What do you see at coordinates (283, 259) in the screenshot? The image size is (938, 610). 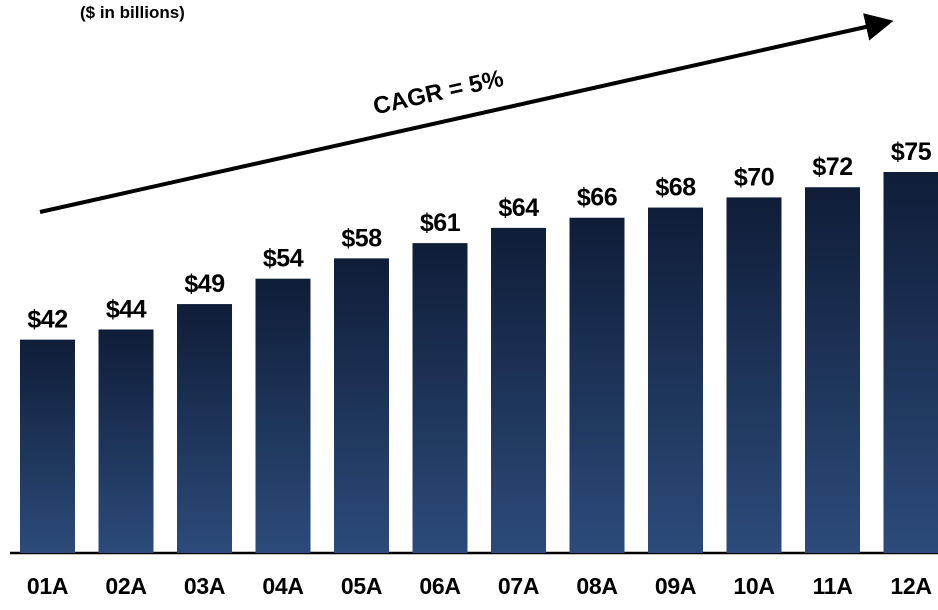 I see `value-label: $54` at bounding box center [283, 259].